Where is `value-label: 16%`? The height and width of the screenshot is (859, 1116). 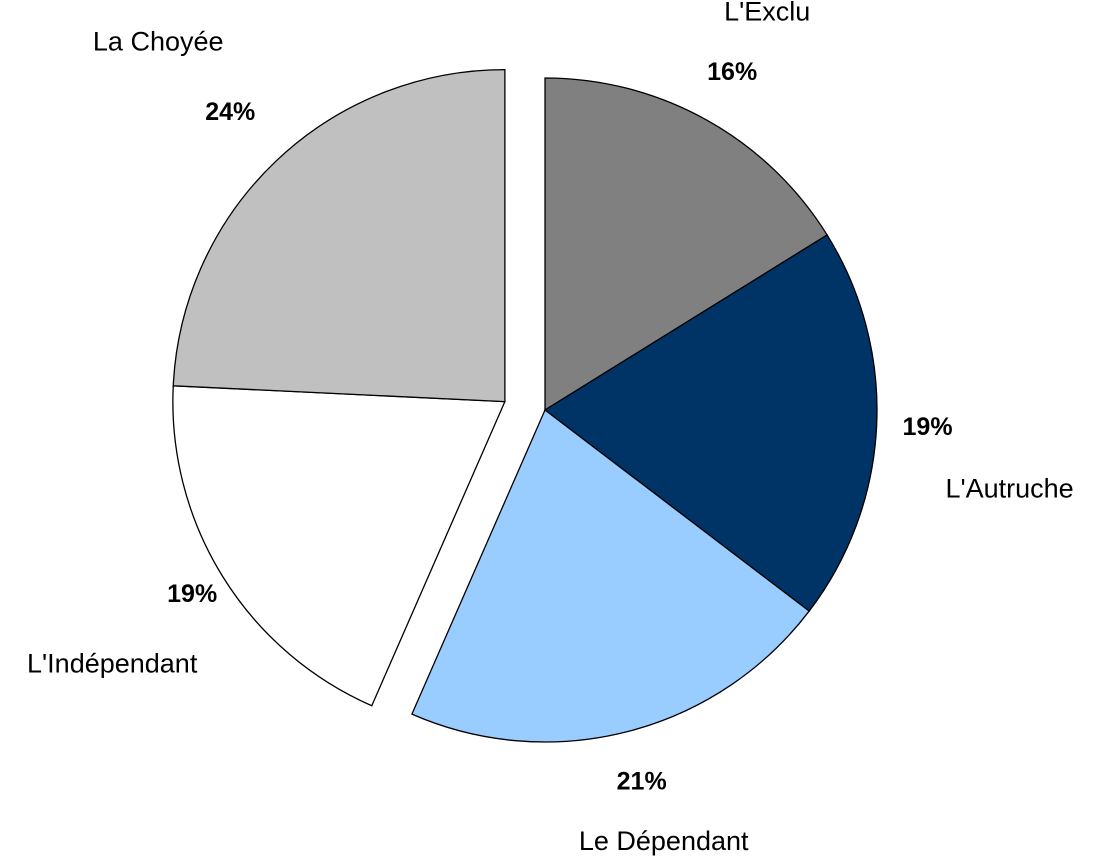 value-label: 16% is located at coordinates (732, 72).